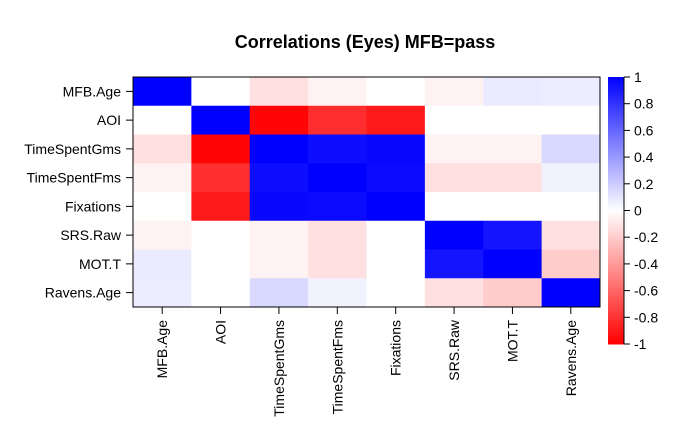 The height and width of the screenshot is (440, 675). I want to click on heatmap-cell-MOT.T-MOT.T, so click(513, 264).